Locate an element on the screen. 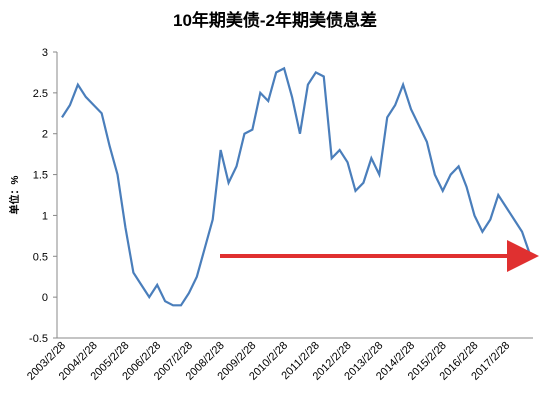  y-tick-label: -0.5 is located at coordinates (38, 339).